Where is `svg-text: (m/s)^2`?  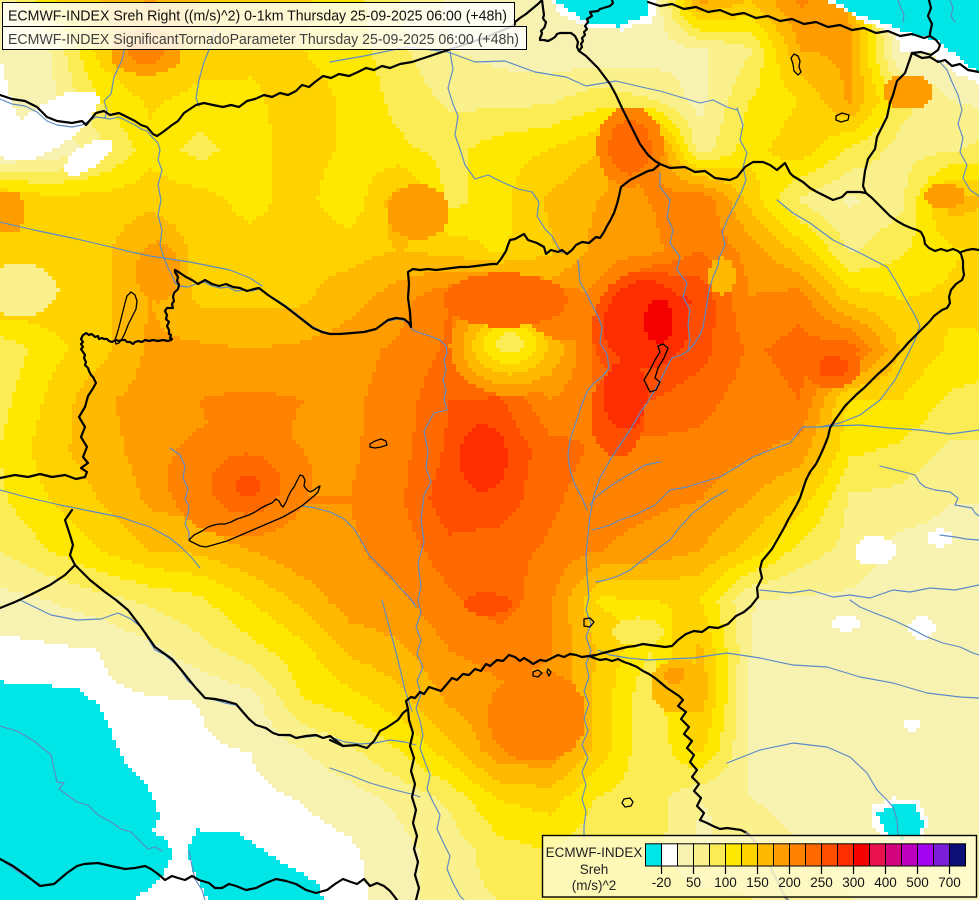
svg-text: (m/s)^2 is located at coordinates (594, 885).